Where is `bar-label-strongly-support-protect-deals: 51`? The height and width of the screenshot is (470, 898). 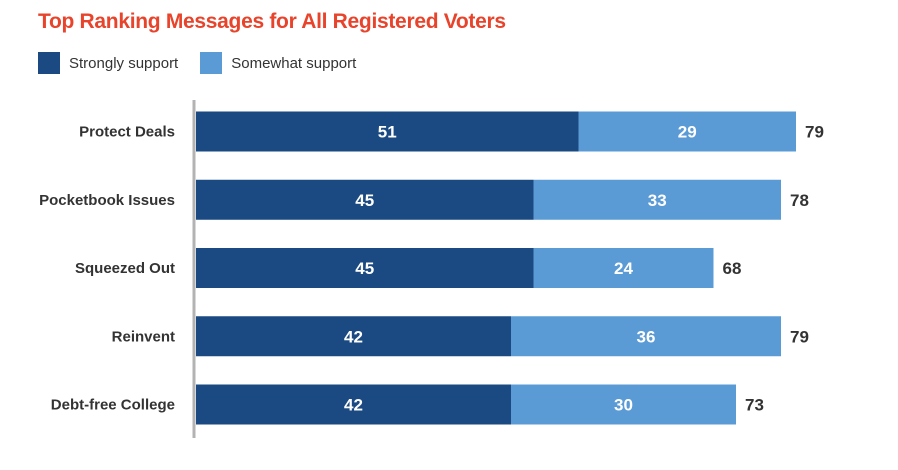
bar-label-strongly-support-protect-deals: 51 is located at coordinates (387, 132).